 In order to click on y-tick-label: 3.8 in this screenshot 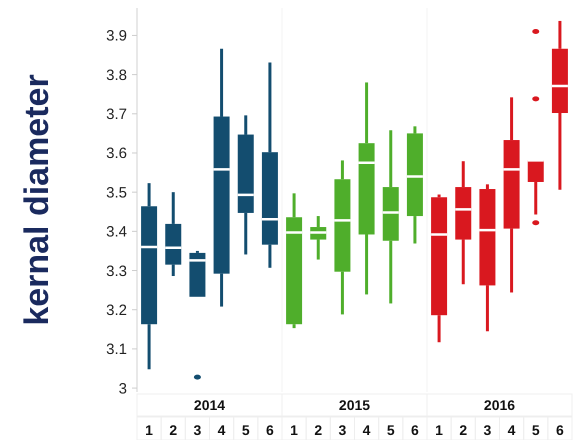, I will do `click(116, 75)`.